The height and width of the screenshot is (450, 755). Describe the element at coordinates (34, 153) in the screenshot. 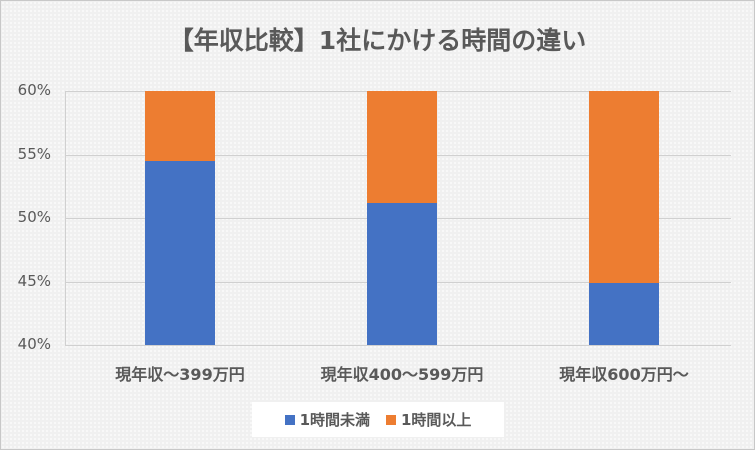

I see `y-tick-label: 55%` at that location.